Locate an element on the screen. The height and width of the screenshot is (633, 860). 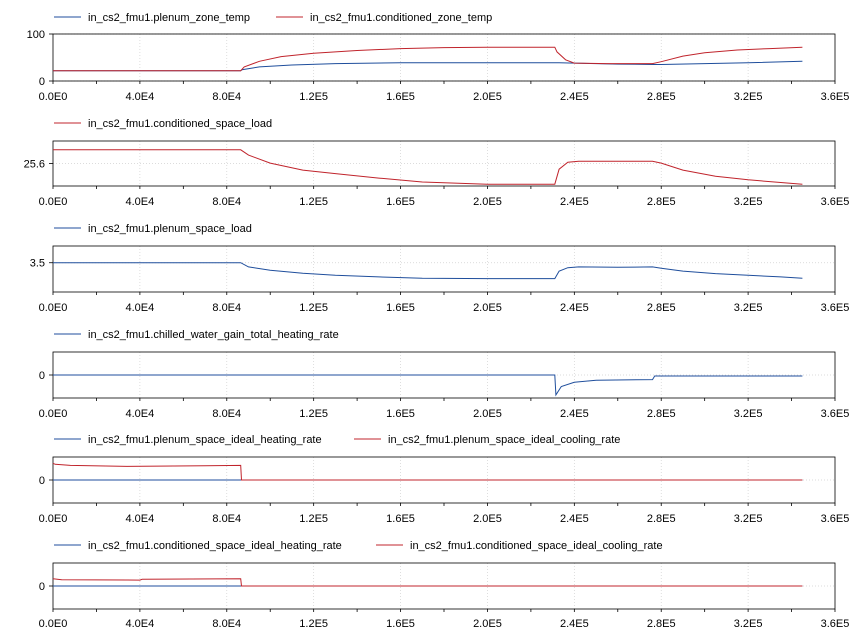
legend-label: in_cs2_fmu1.plenum_zone_temp is located at coordinates (169, 18).